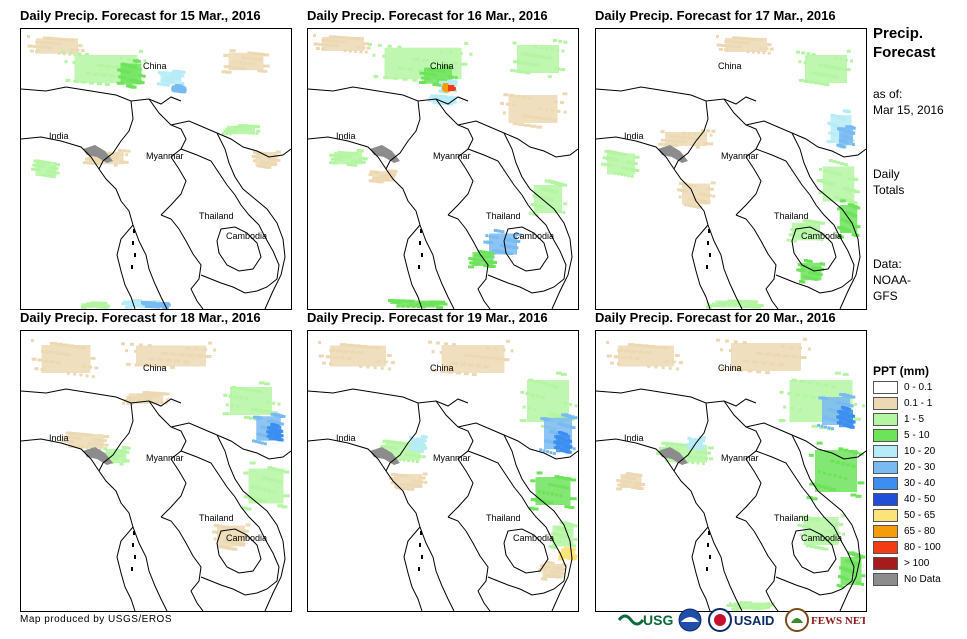  I want to click on legend-item: 50 - 65, so click(919, 516).